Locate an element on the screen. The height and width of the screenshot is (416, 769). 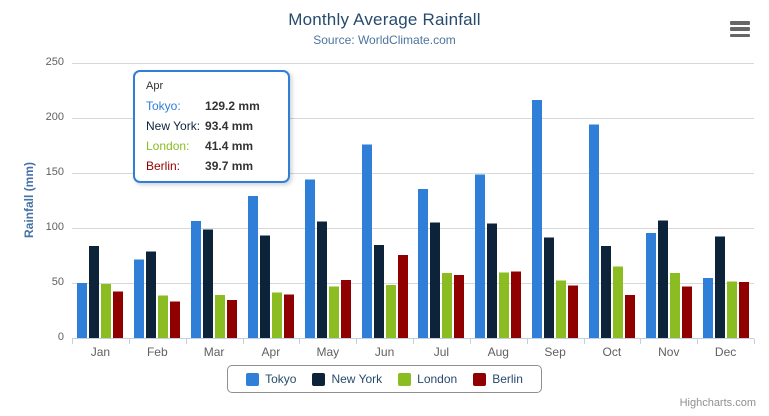
export-menu-button is located at coordinates (740, 29).